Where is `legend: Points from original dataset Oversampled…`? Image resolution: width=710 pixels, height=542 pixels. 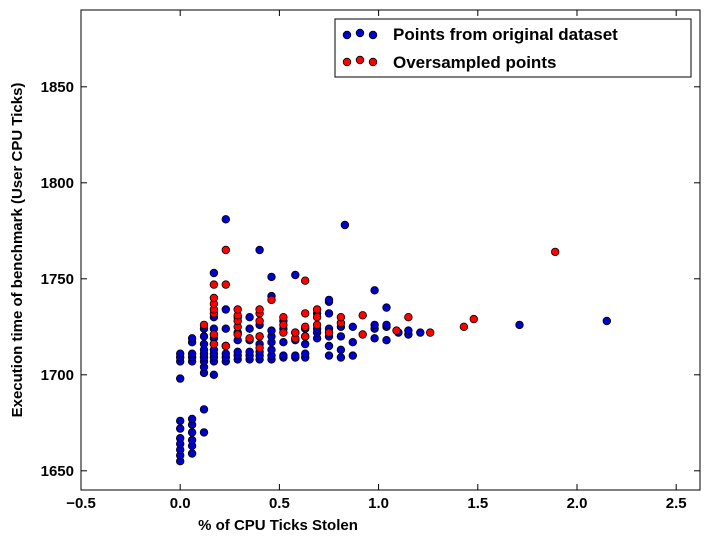 legend: Points from original dataset Oversampled… is located at coordinates (513, 48).